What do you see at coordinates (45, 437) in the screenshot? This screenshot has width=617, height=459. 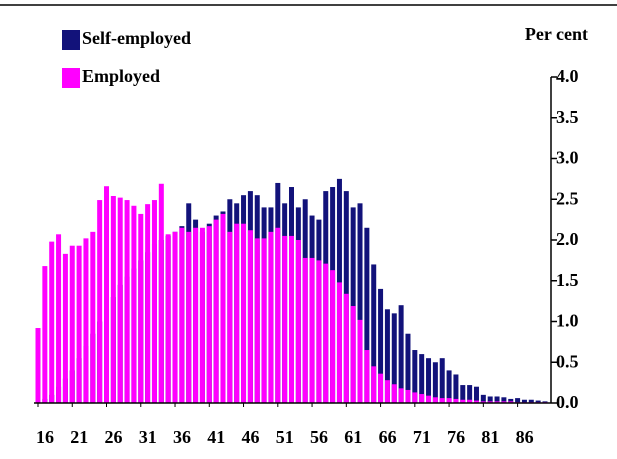 I see `x-tick-label: 16` at bounding box center [45, 437].